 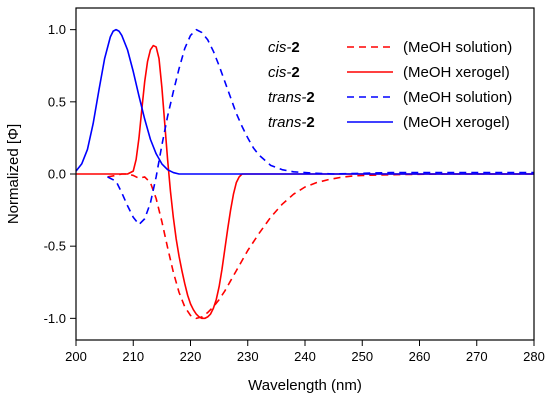 What do you see at coordinates (457, 97) in the screenshot?
I see `legend-desc-trans_sol: (MeOH solution)` at bounding box center [457, 97].